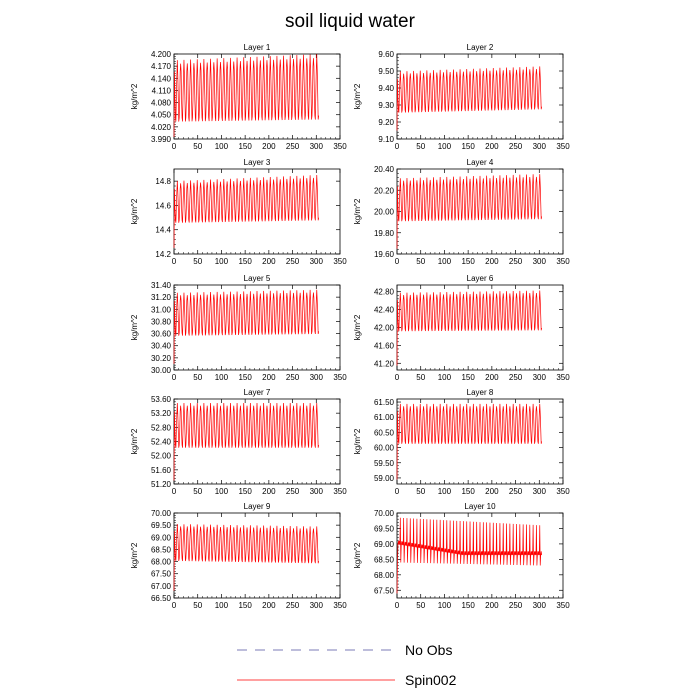 The image size is (700, 700). I want to click on layer-2-frame, so click(480, 96).